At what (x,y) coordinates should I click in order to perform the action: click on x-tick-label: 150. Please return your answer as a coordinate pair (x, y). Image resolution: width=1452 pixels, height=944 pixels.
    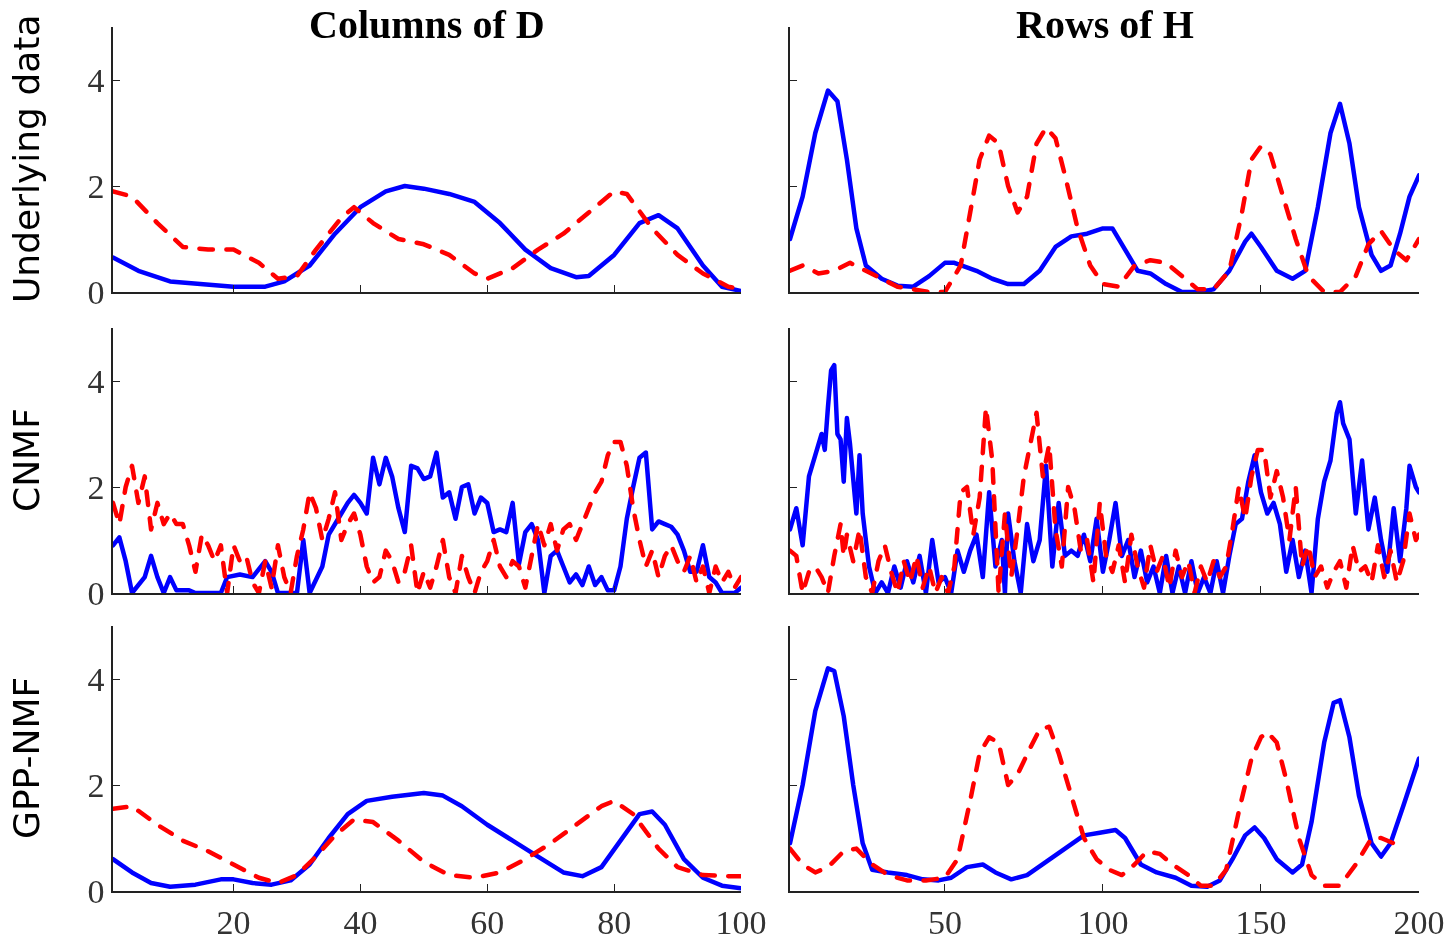
    Looking at the image, I should click on (1261, 922).